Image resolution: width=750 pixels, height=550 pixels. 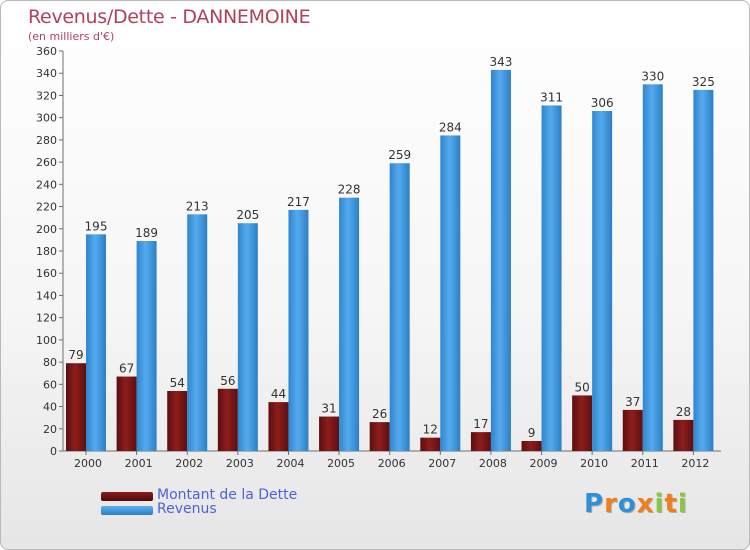 I want to click on y-tick-label: 120, so click(x=46, y=318).